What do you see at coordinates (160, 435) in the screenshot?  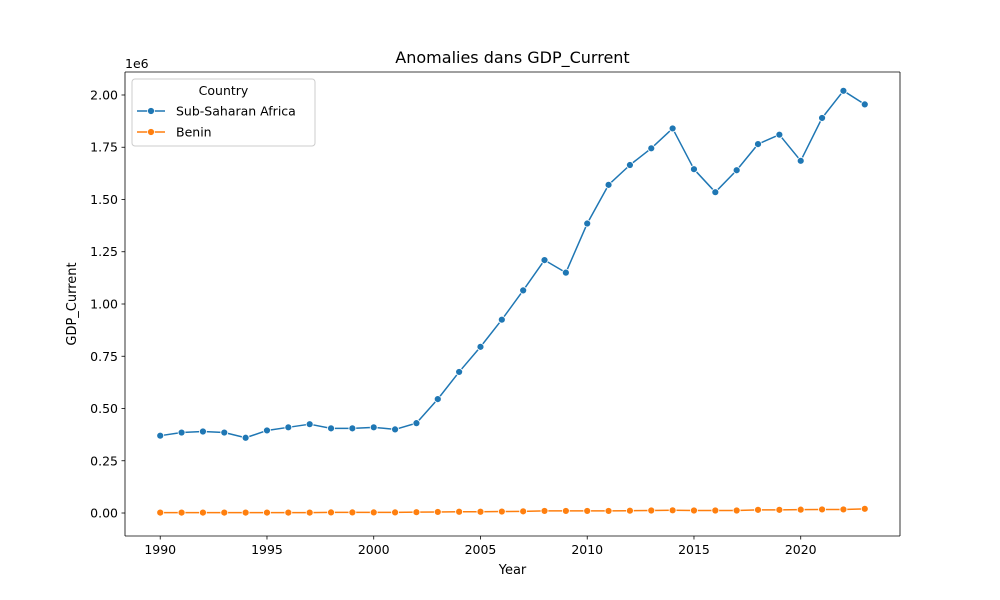 I see `data-point-sub-saharan-africa-1990` at bounding box center [160, 435].